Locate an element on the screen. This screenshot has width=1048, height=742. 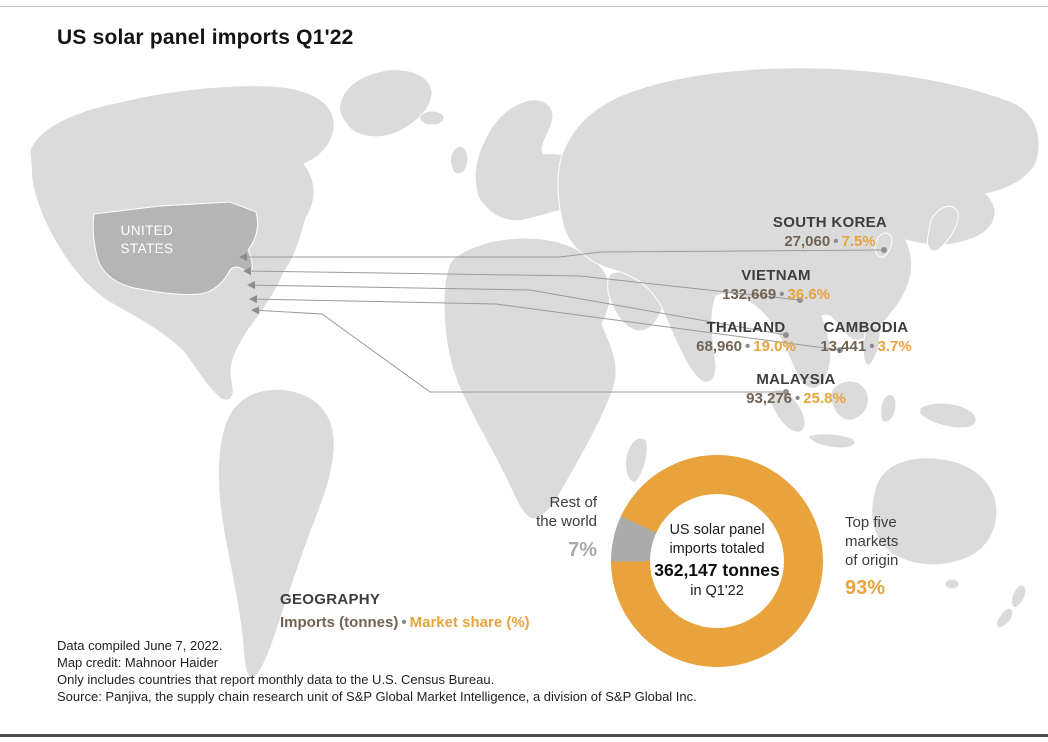
top-five-label: Top five markets of origin 93% is located at coordinates (871, 557).